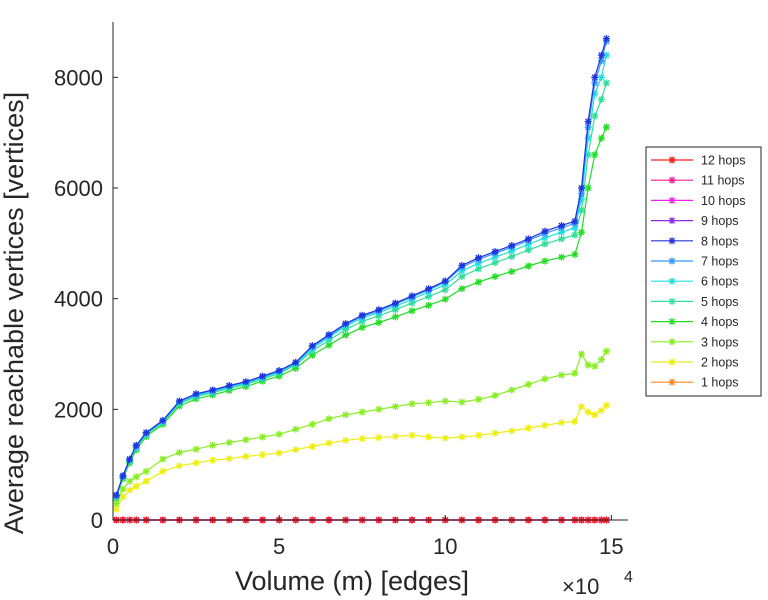 The image size is (768, 600). Describe the element at coordinates (720, 342) in the screenshot. I see `legend-label: 3 hops` at that location.